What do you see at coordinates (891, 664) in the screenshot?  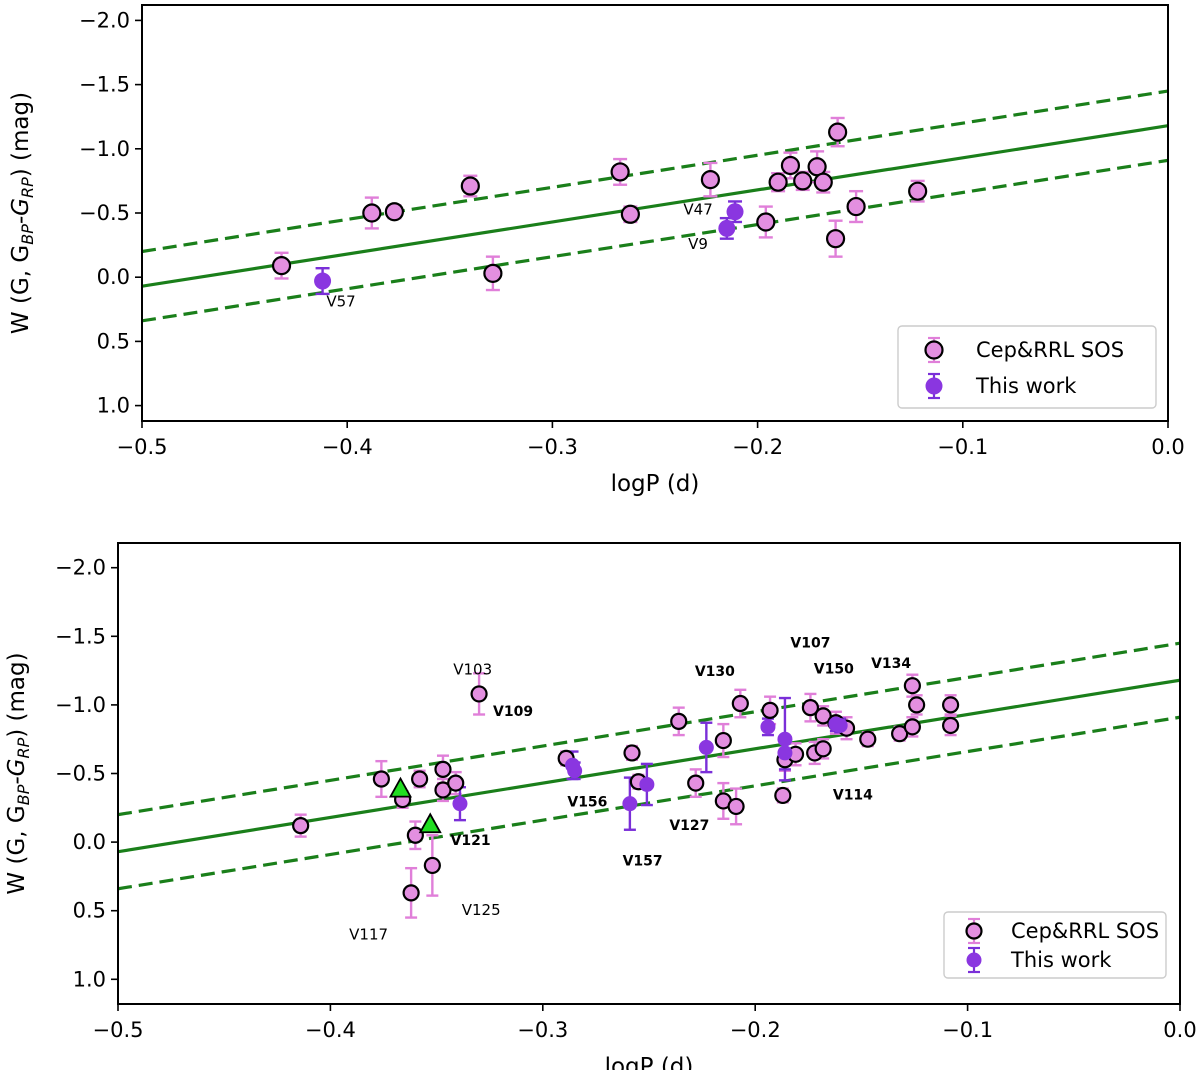 I see `star-label: V134` at bounding box center [891, 664].